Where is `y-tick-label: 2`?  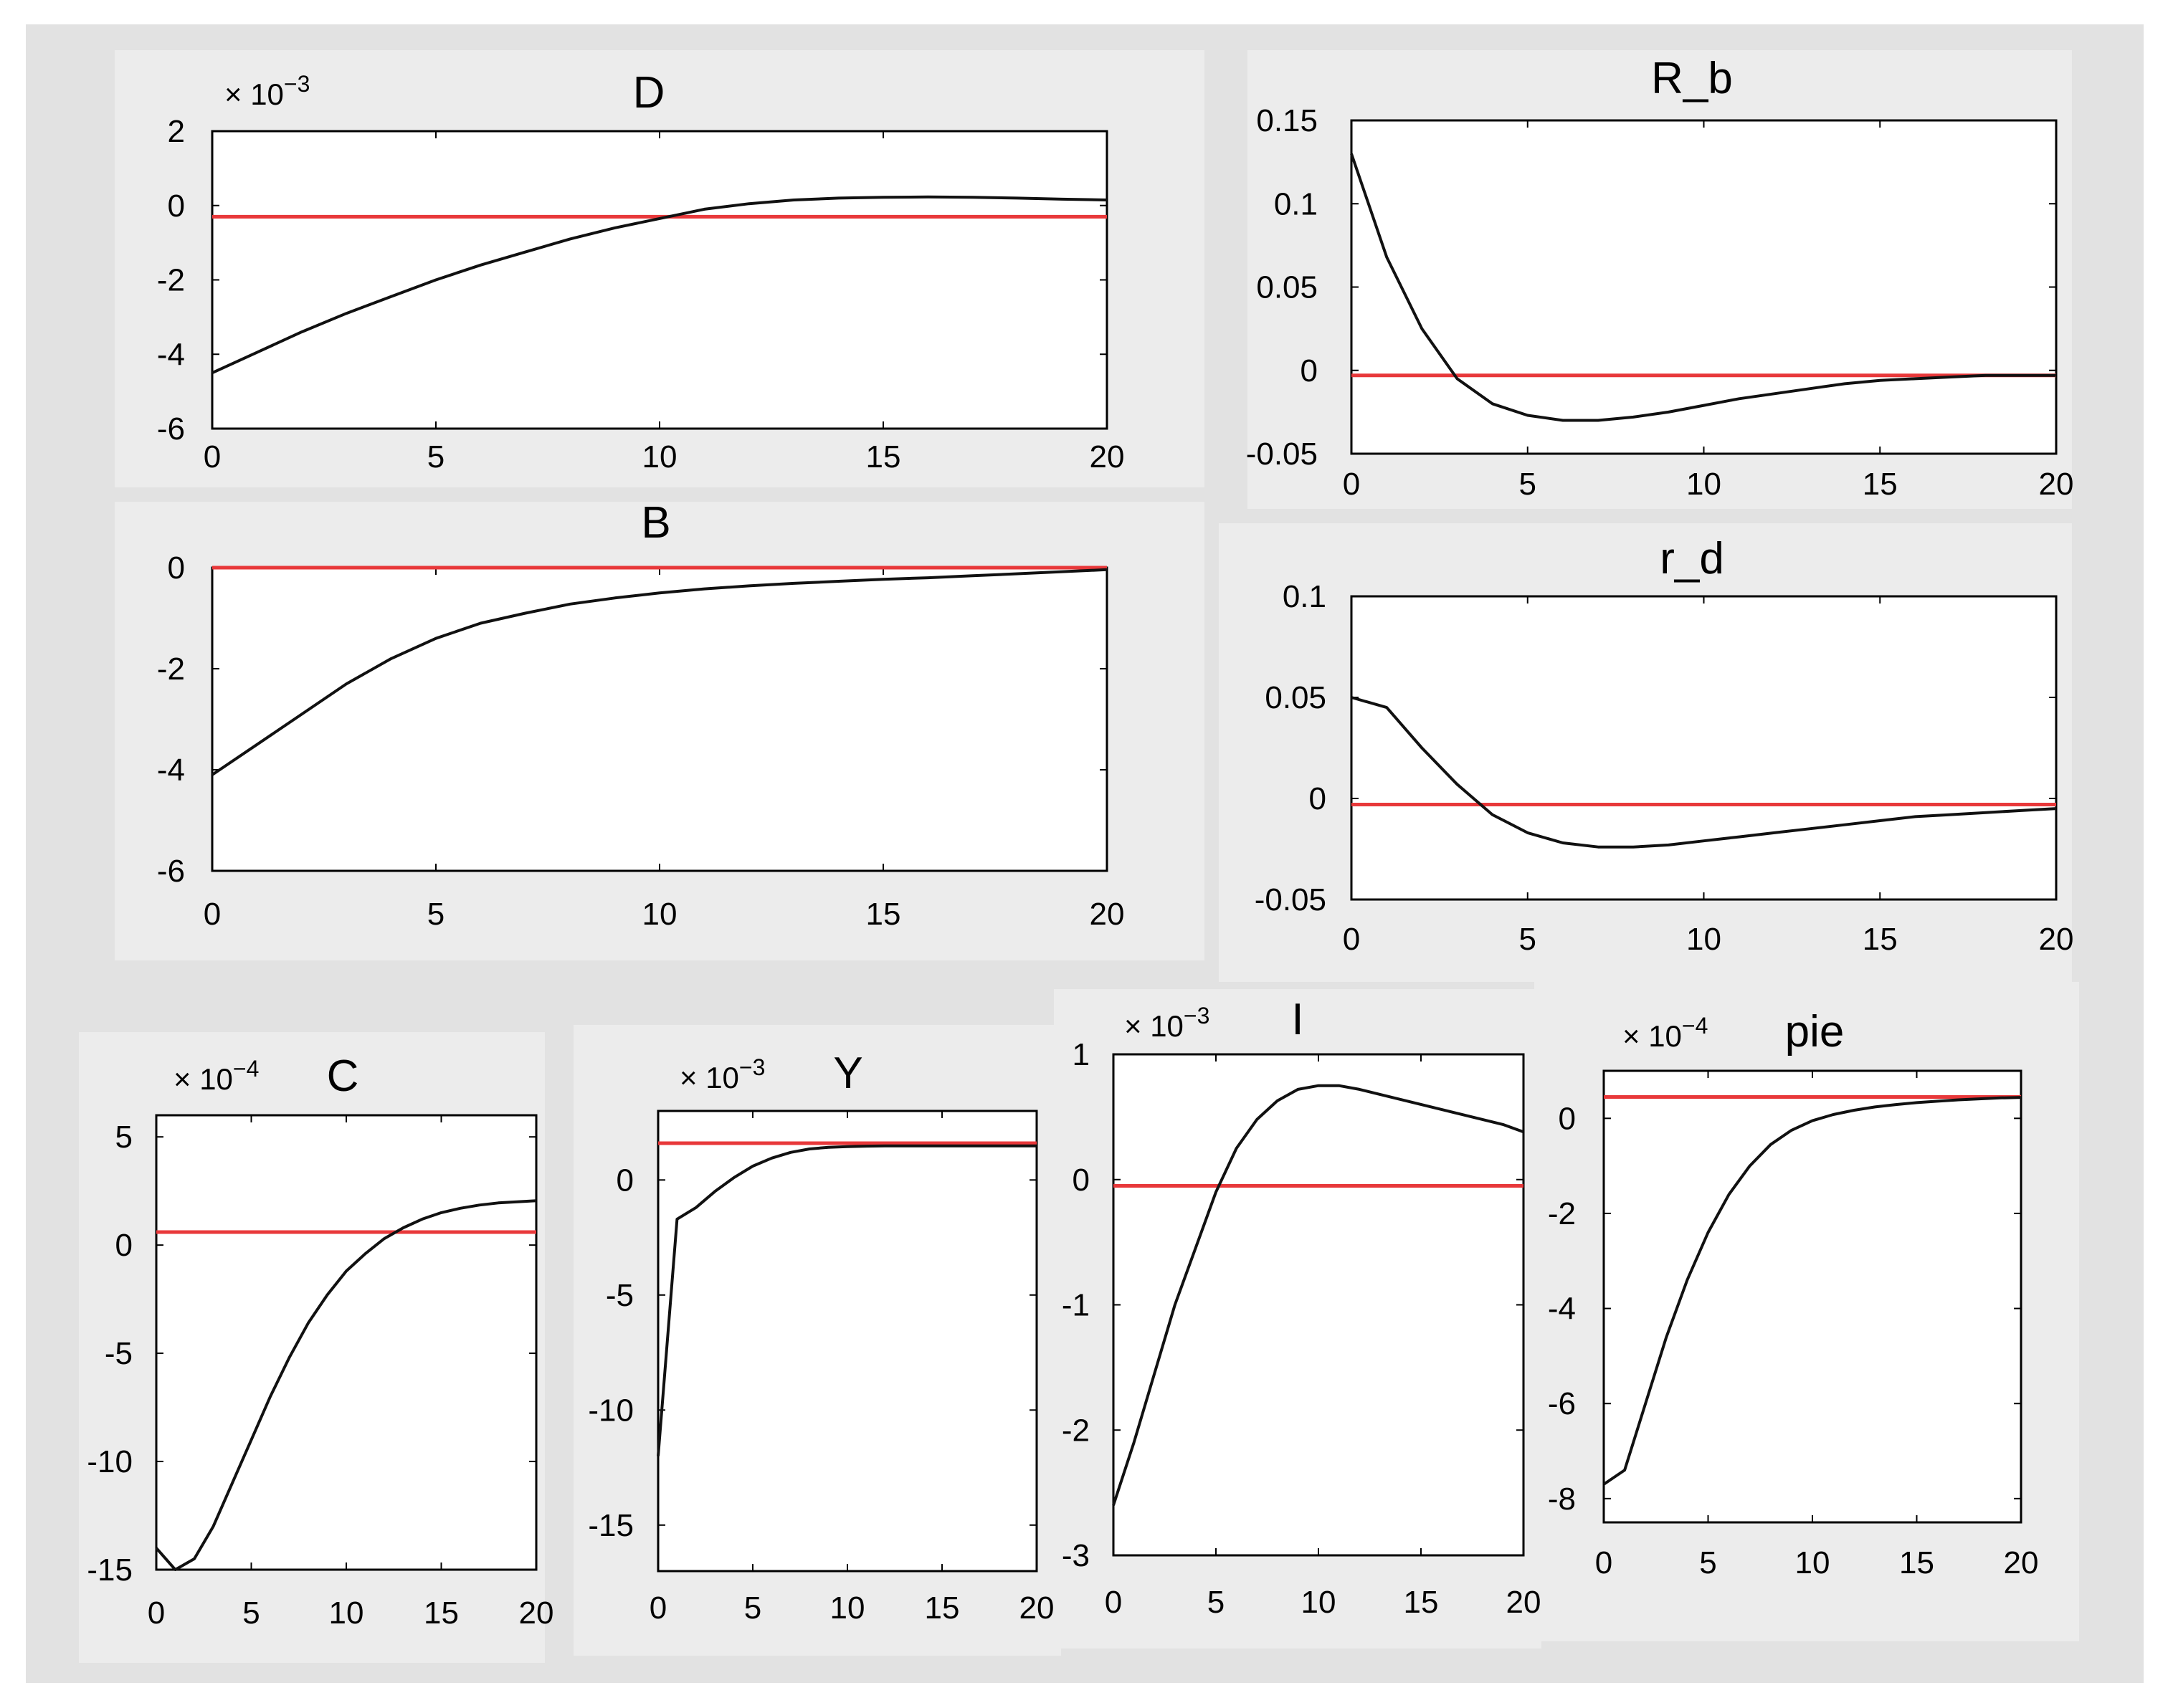
y-tick-label: 2 is located at coordinates (176, 131).